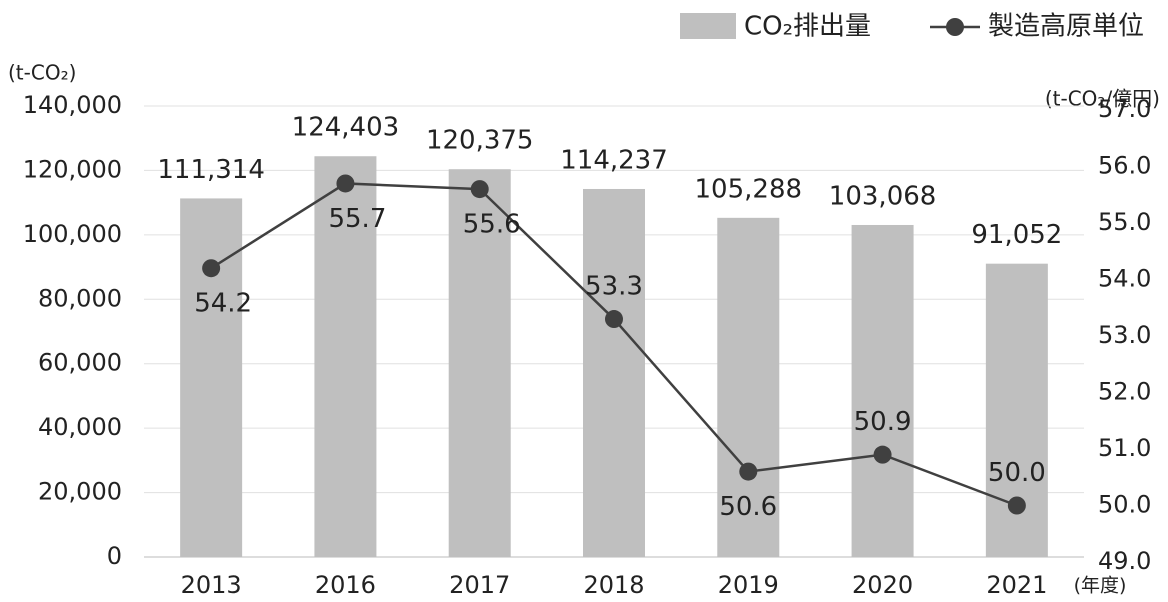 This screenshot has height=602, width=1168. Describe the element at coordinates (1124, 392) in the screenshot. I see `y2-tick-label: 52.0` at that location.